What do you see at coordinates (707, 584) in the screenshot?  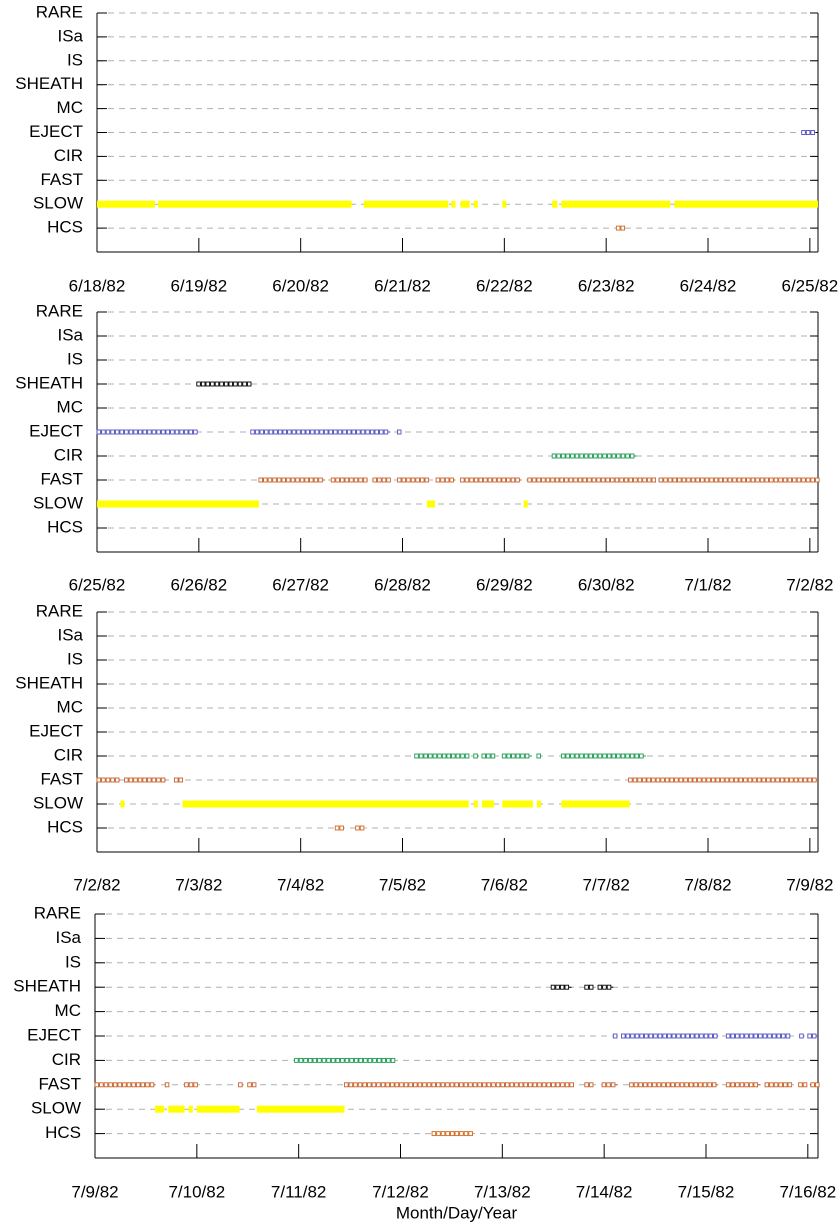 I see `x-tick-label: 7/1/82` at bounding box center [707, 584].